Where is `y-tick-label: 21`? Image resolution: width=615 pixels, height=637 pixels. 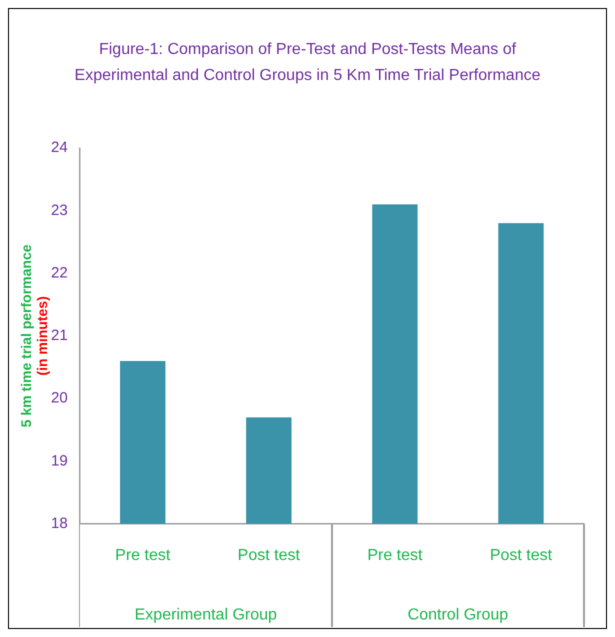 y-tick-label: 21 is located at coordinates (59, 335).